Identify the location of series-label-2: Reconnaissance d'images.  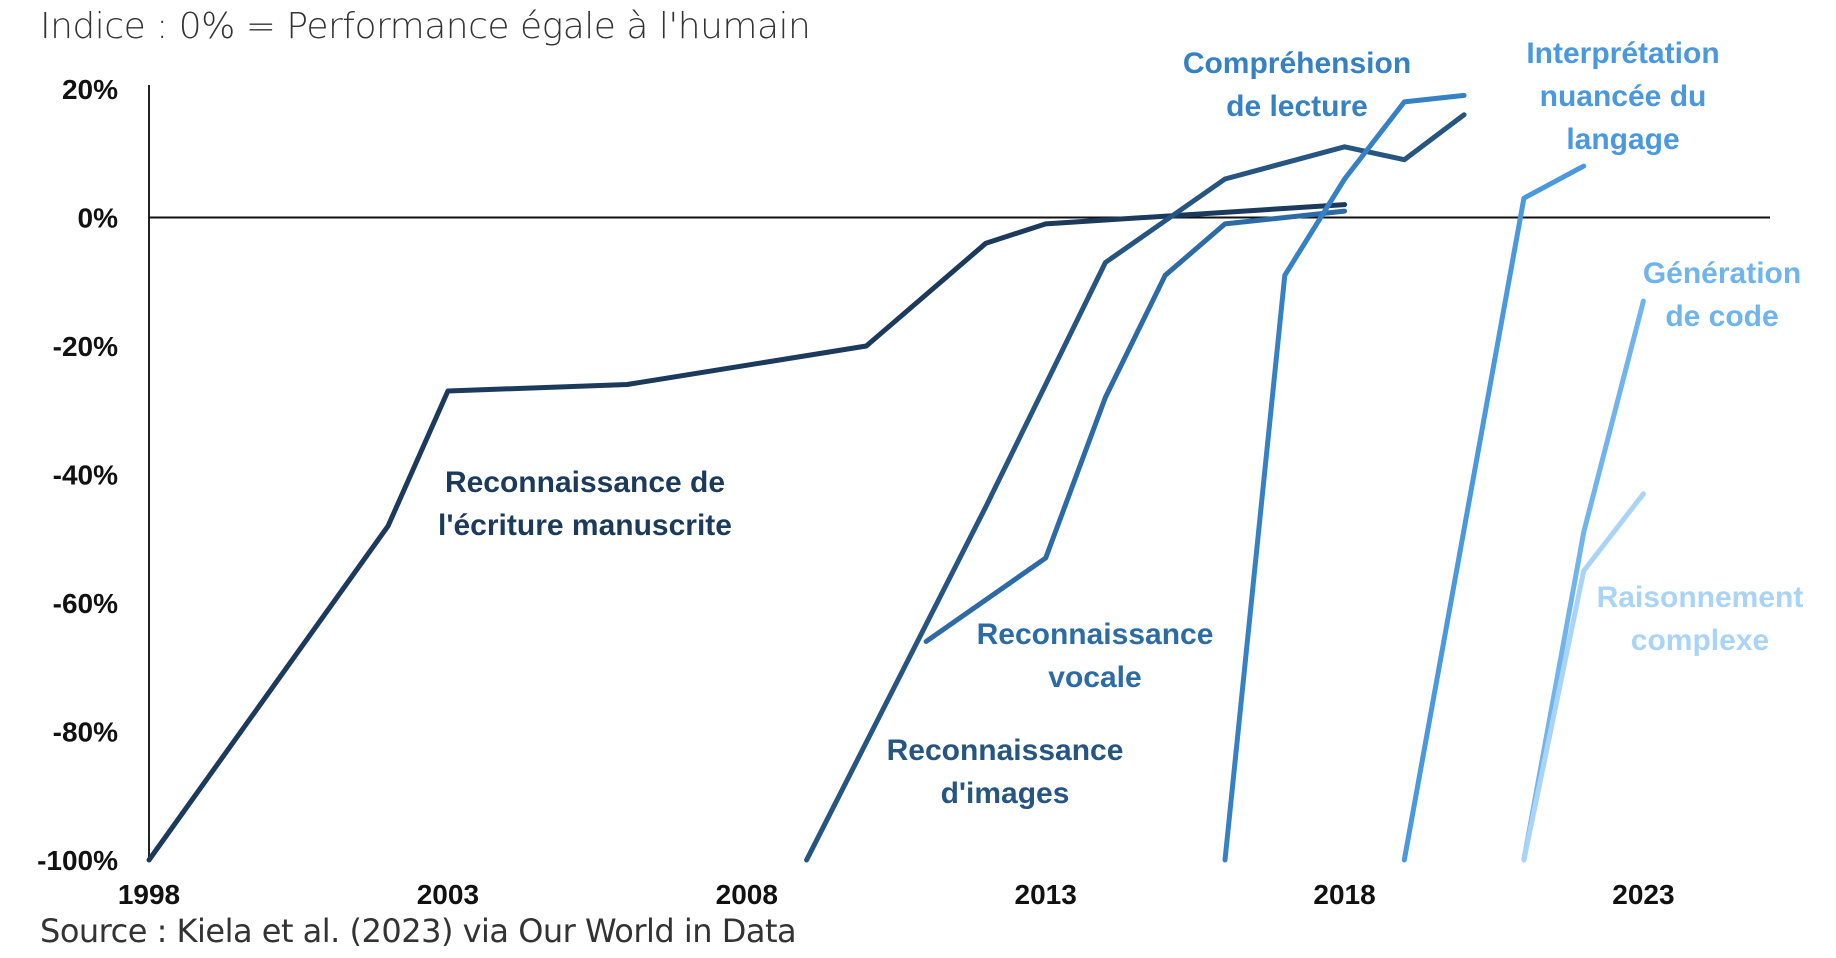
(1005, 772).